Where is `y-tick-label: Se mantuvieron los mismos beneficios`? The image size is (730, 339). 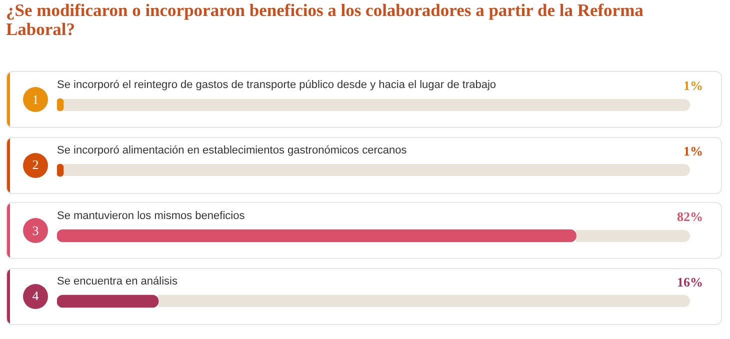 y-tick-label: Se mantuvieron los mismos beneficios is located at coordinates (151, 216).